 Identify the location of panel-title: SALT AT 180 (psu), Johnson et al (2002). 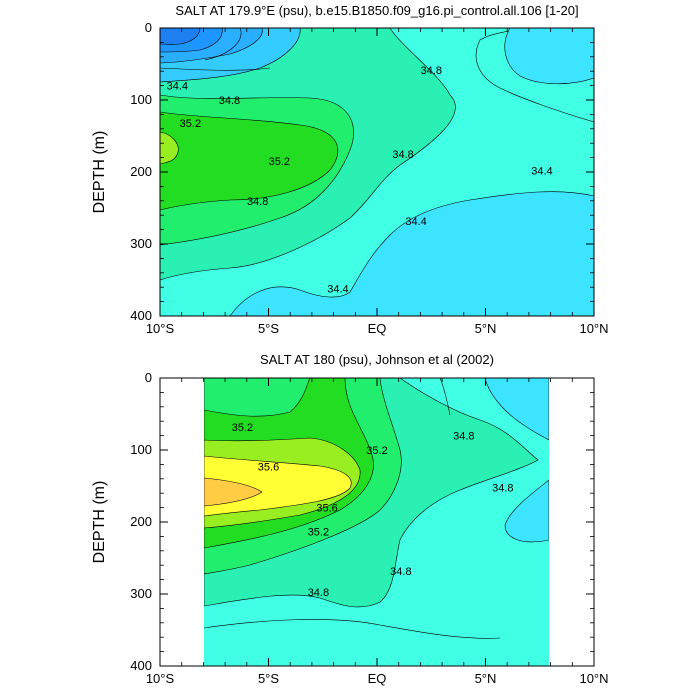
(377, 359).